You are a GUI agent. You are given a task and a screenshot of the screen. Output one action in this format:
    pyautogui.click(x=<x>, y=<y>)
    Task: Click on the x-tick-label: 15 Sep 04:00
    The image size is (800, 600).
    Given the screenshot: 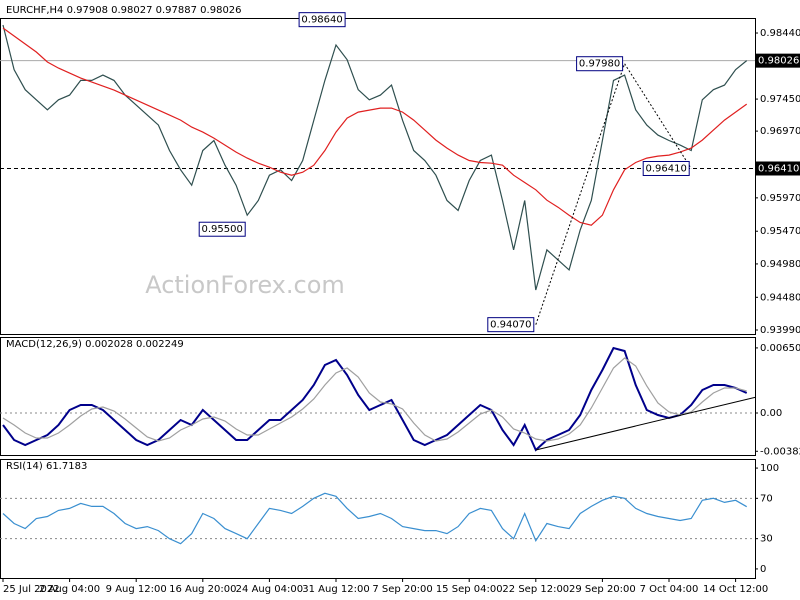 What is the action you would take?
    pyautogui.click(x=469, y=589)
    